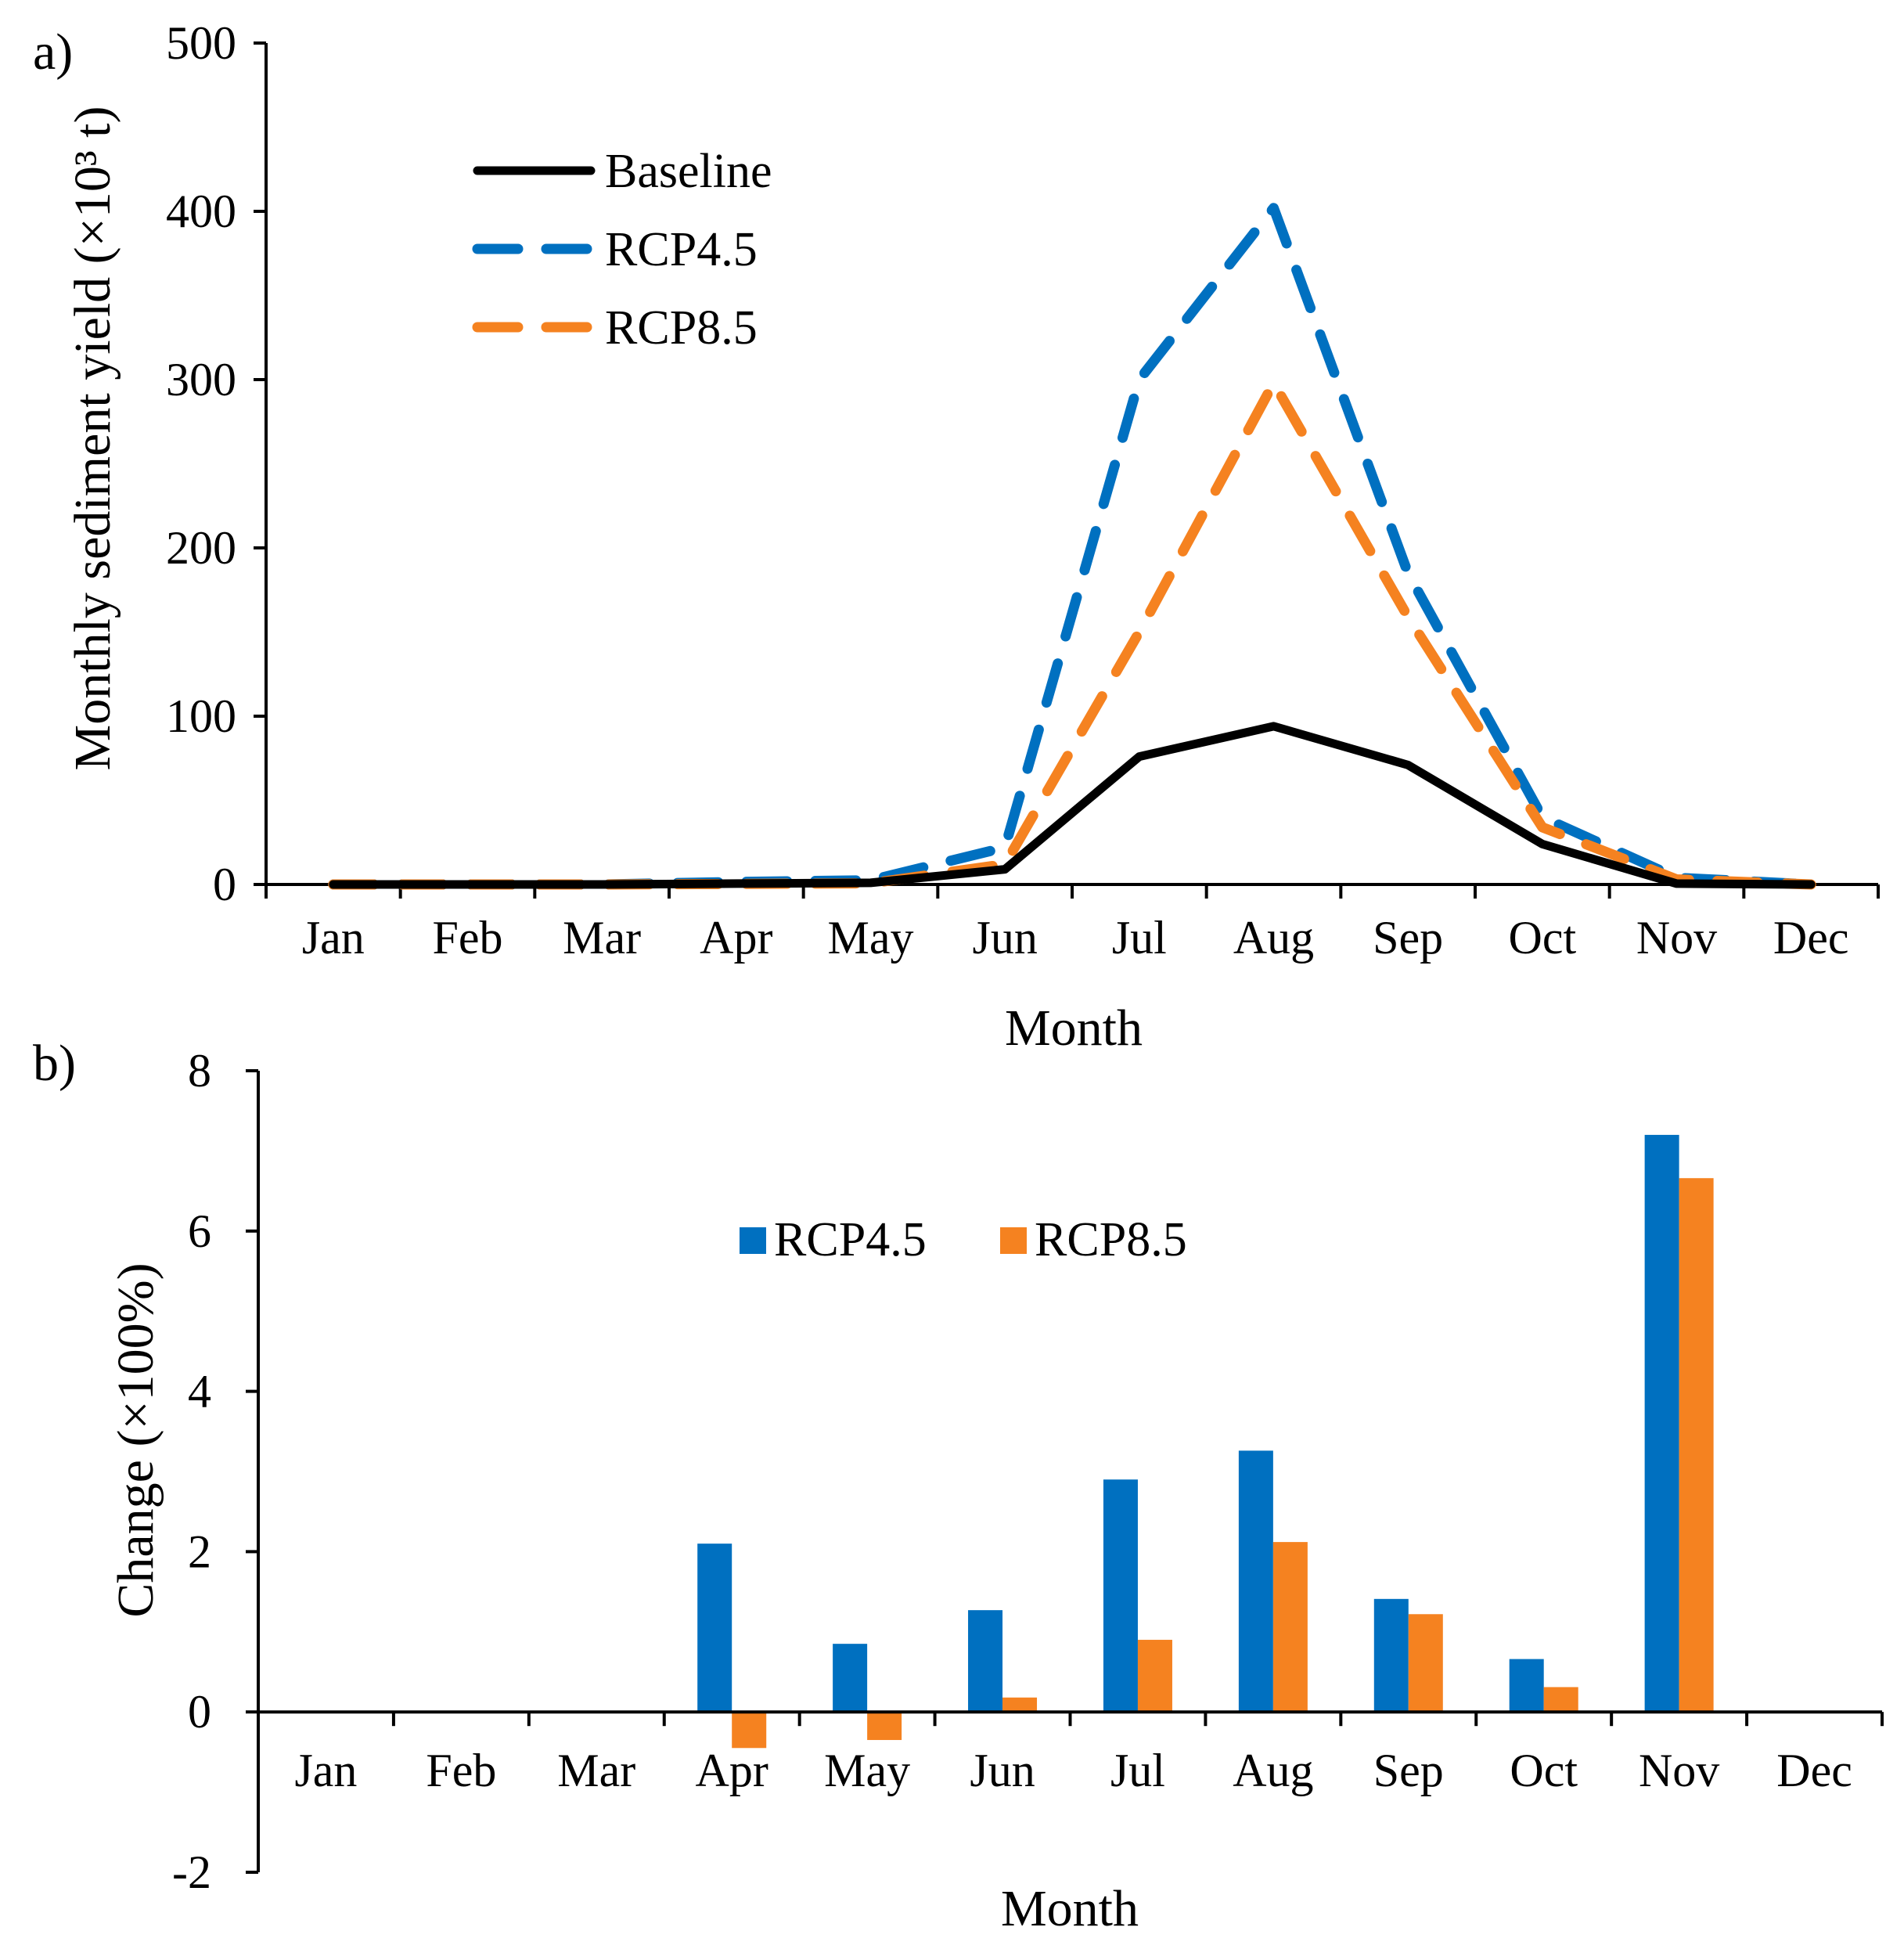 This screenshot has width=1904, height=1956. Describe the element at coordinates (1544, 1771) in the screenshot. I see `panel-b-x-tick-label: Oct` at that location.